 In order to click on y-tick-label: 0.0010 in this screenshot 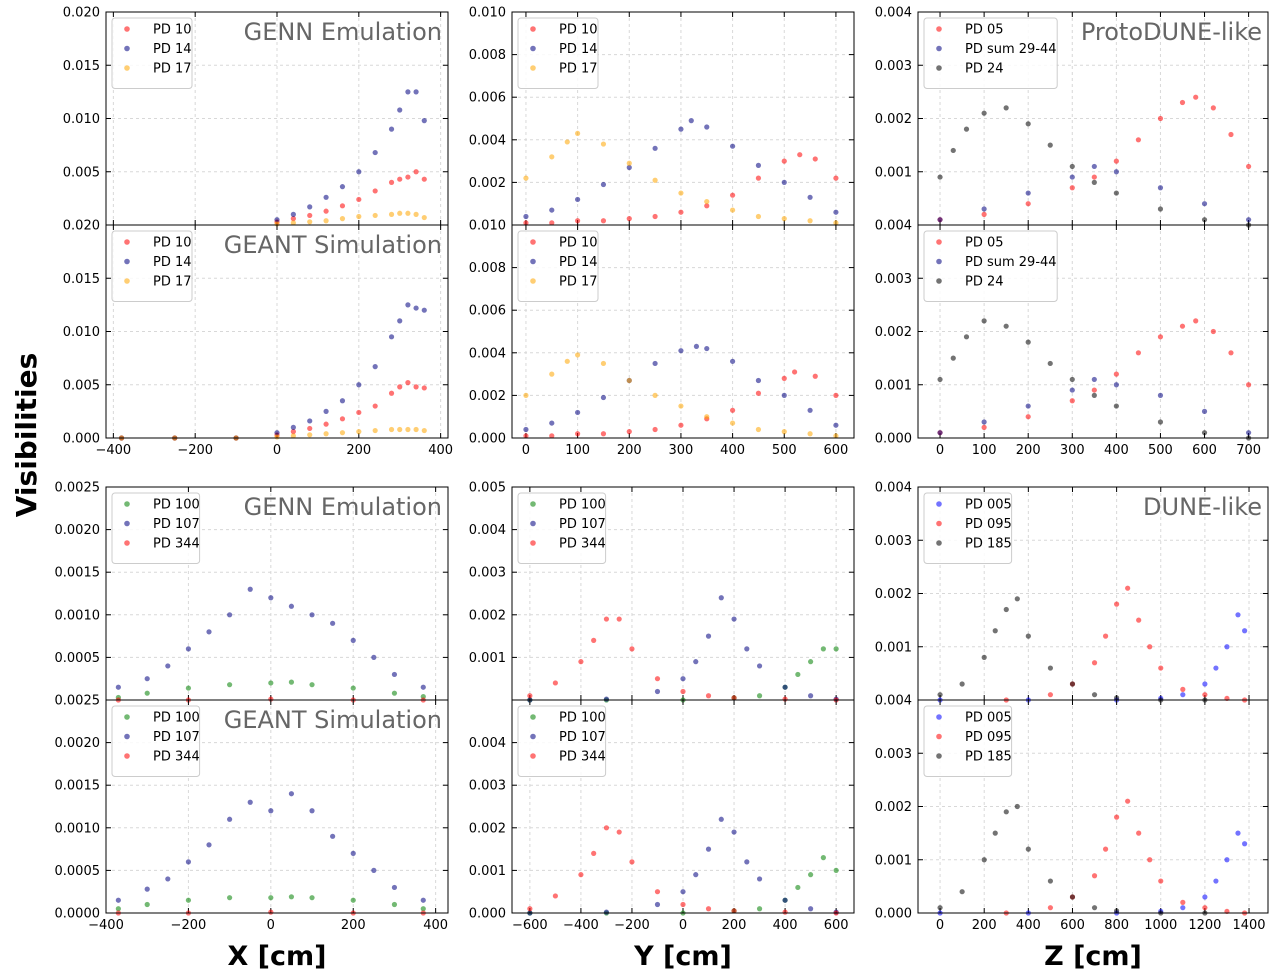, I will do `click(78, 828)`.